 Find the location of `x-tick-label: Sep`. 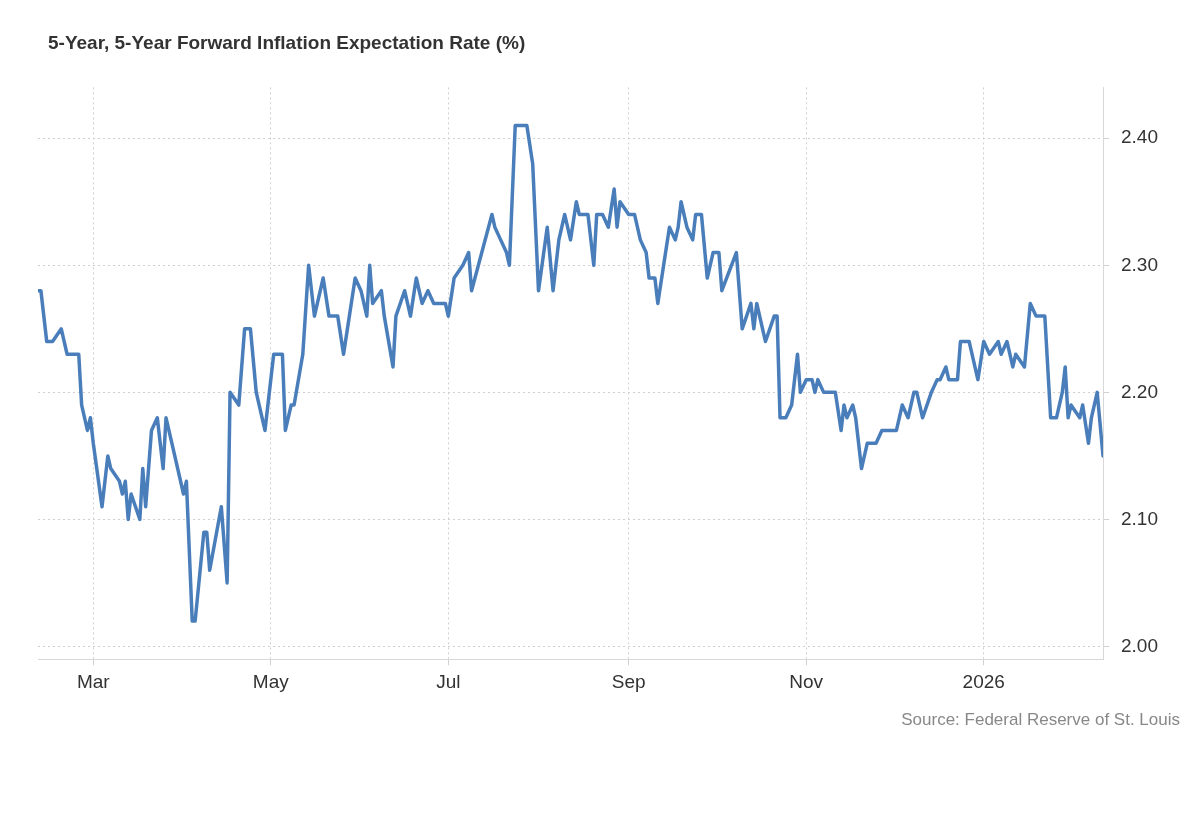

x-tick-label: Sep is located at coordinates (628, 681).